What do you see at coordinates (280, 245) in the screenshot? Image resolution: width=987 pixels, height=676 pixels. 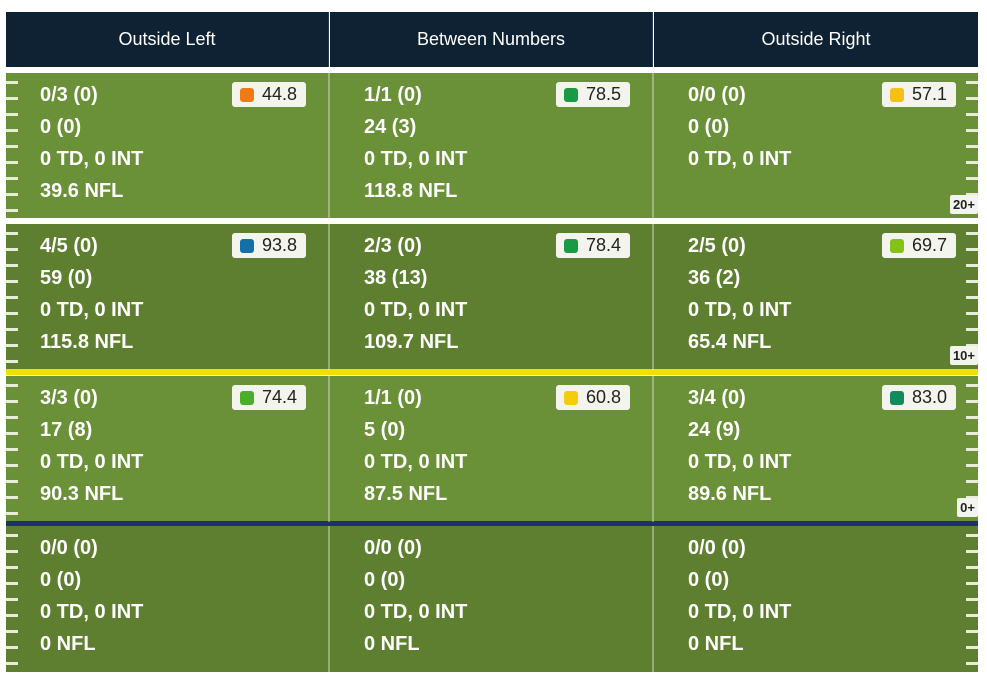 I see `grade-value: 93.8` at bounding box center [280, 245].